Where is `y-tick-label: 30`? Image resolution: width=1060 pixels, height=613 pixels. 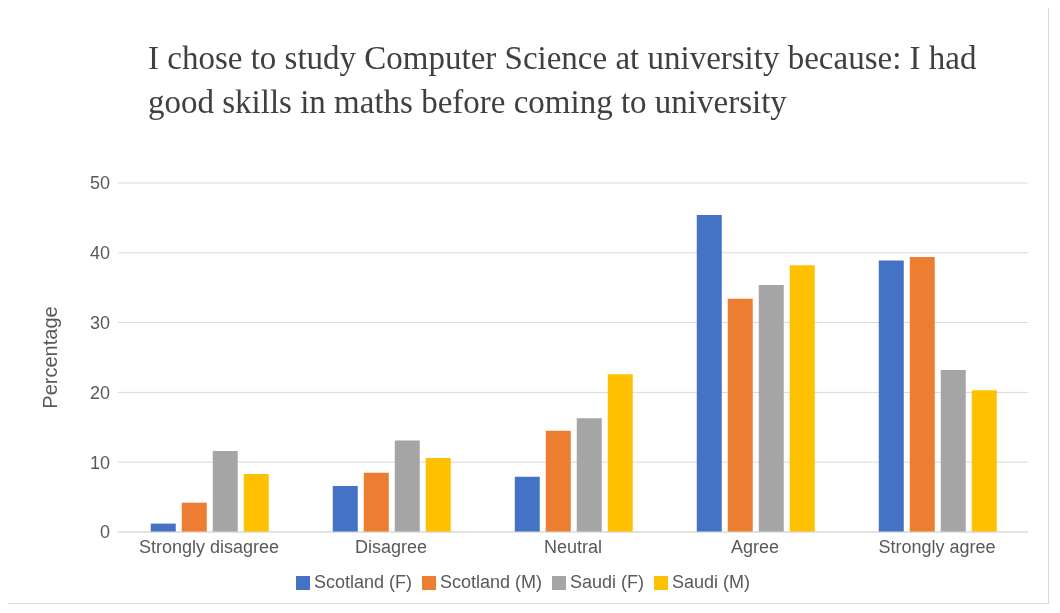
y-tick-label: 30 is located at coordinates (99, 322).